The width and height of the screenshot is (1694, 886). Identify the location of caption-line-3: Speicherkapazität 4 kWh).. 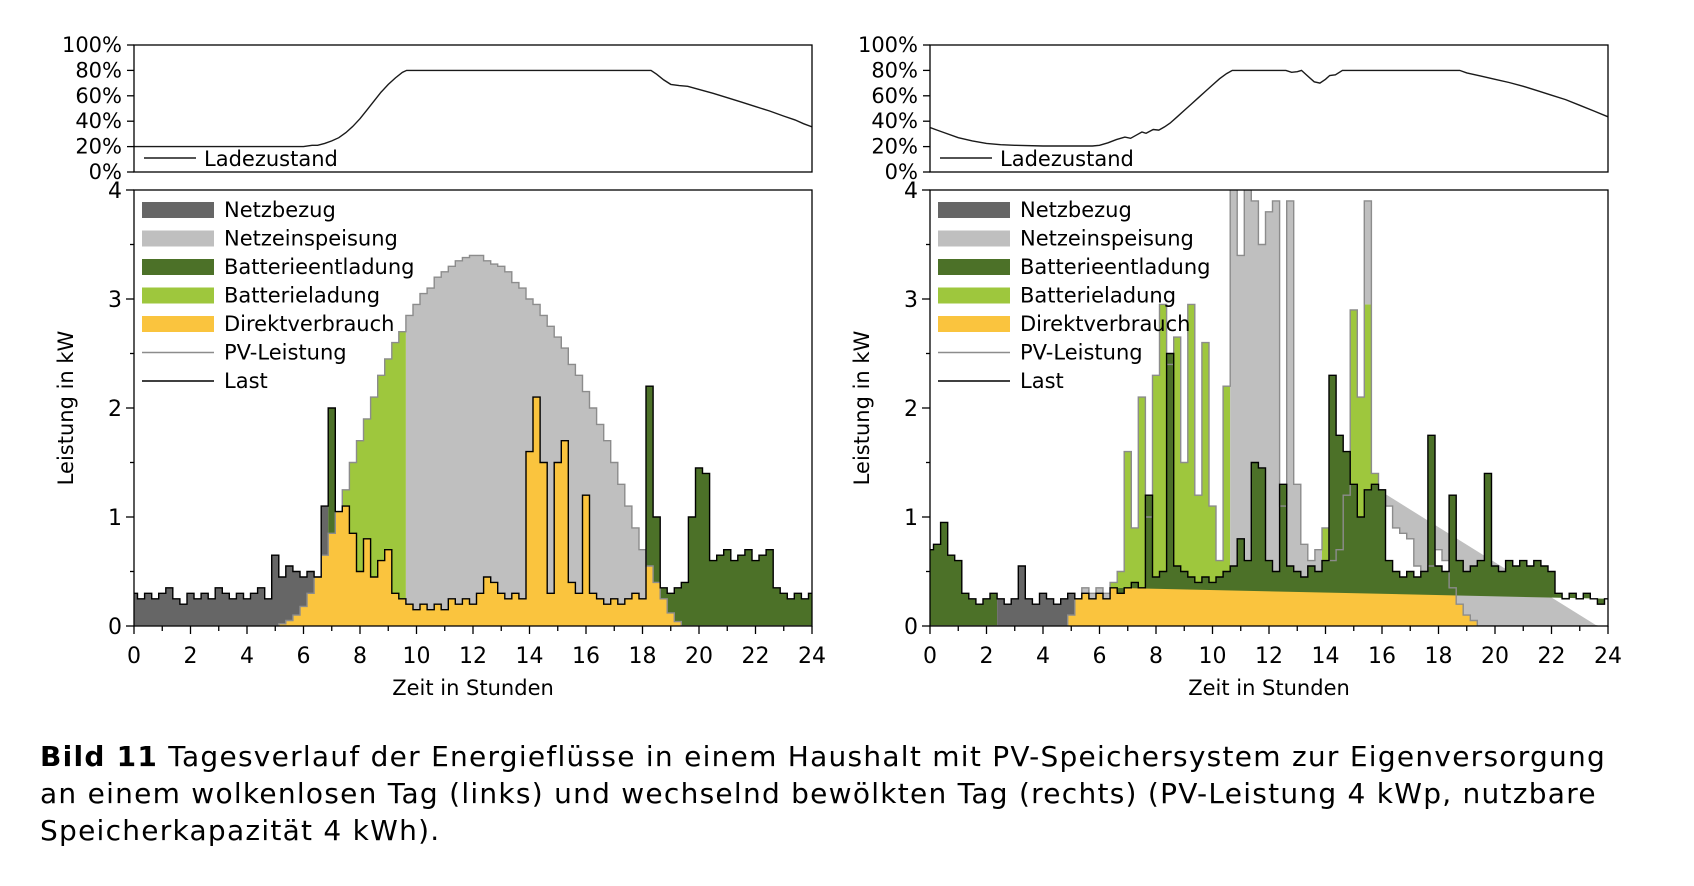
(240, 830).